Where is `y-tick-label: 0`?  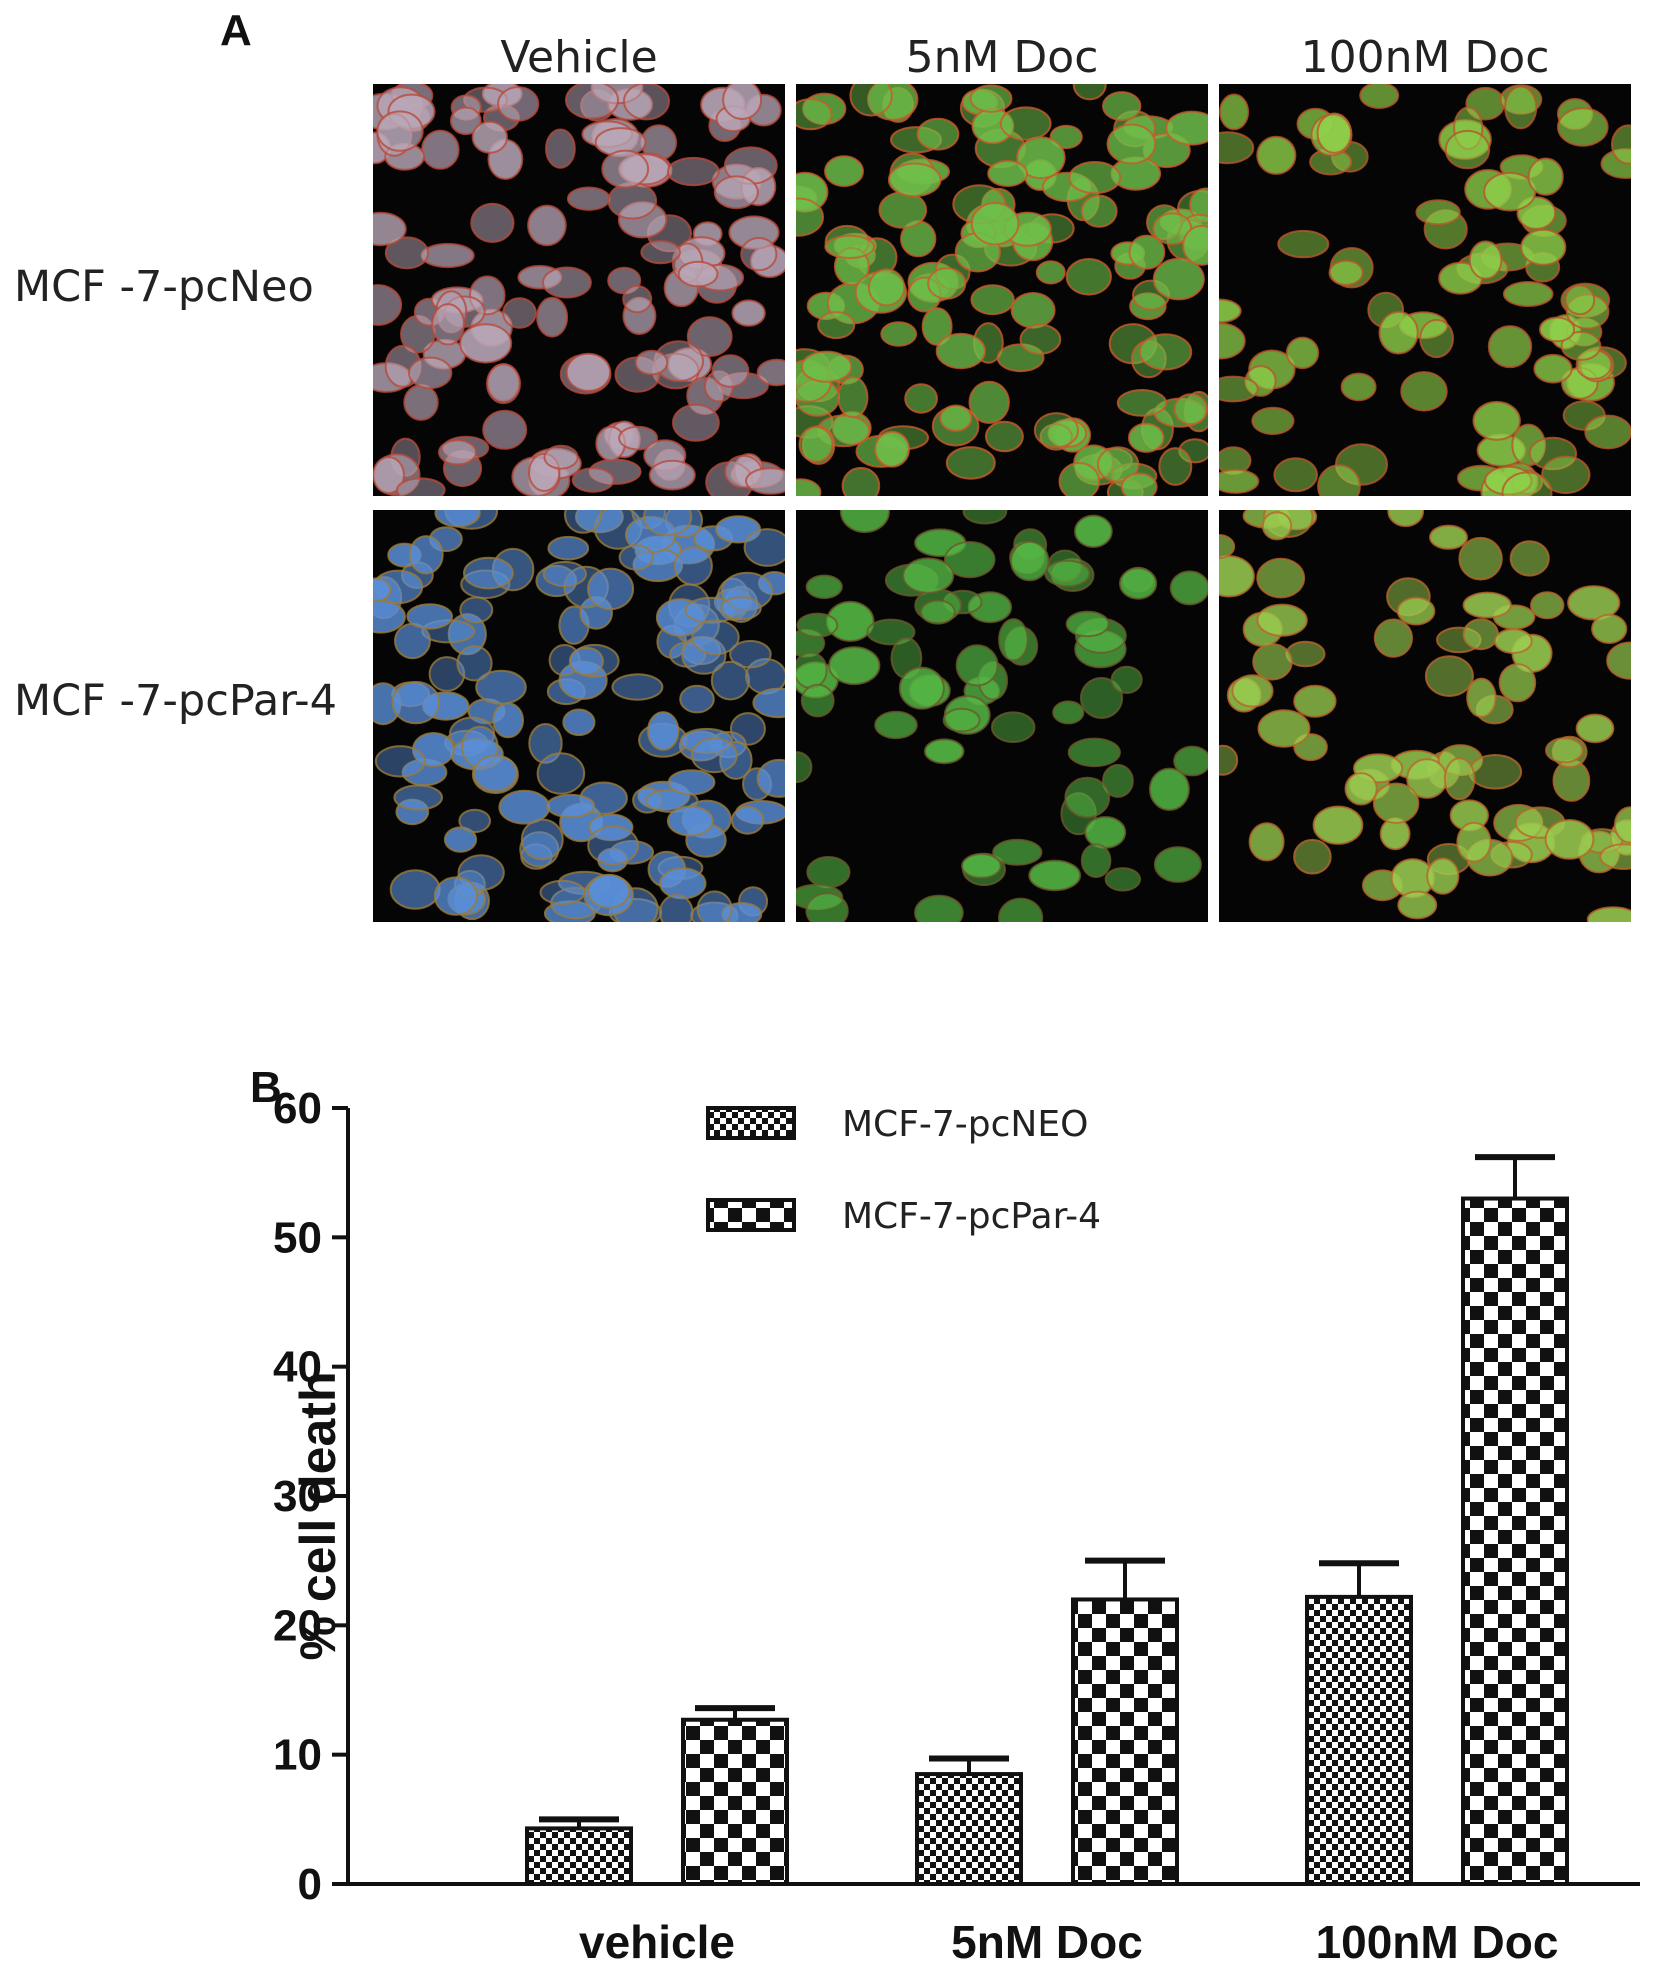 y-tick-label: 0 is located at coordinates (310, 1884).